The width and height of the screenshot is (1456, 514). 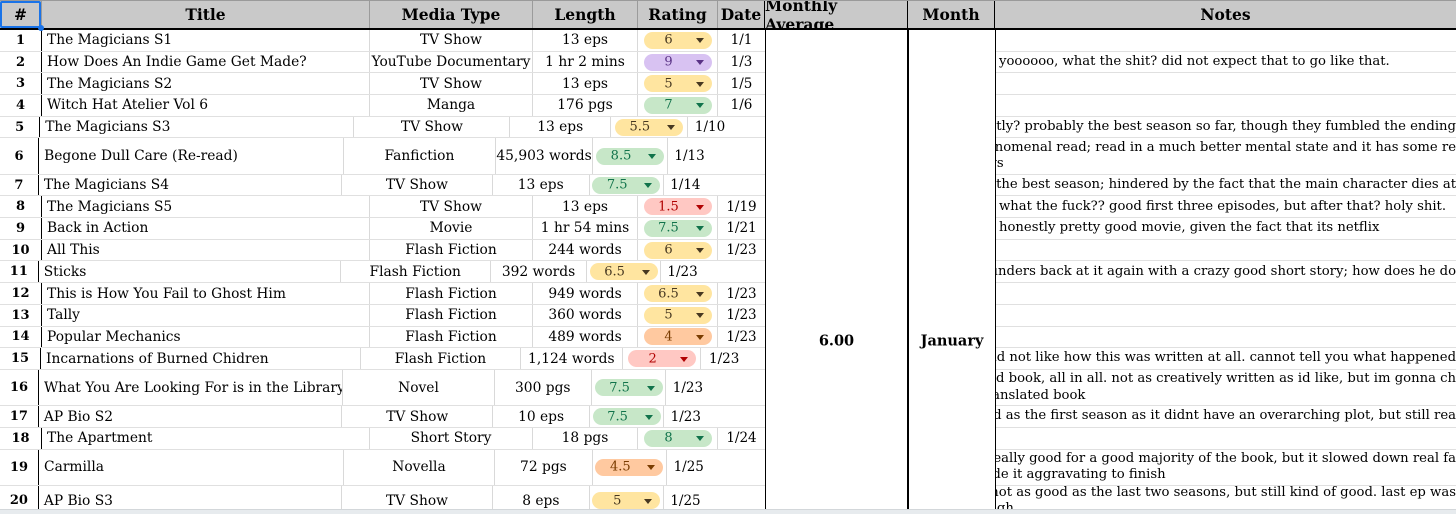 I want to click on rating-cell: 8, so click(x=678, y=438).